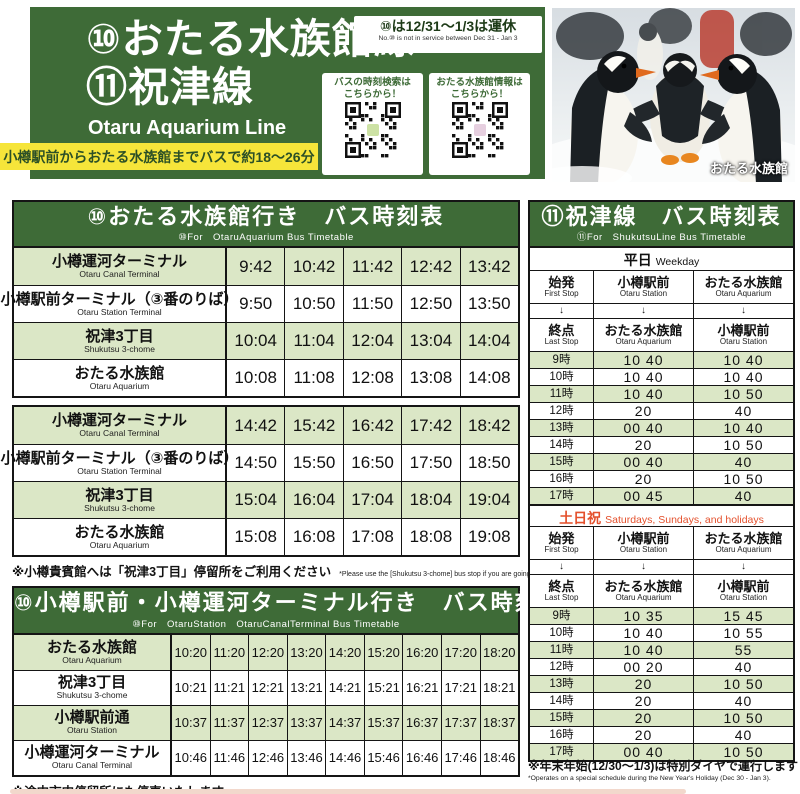  I want to click on departure-time-cell: 14:42, so click(256, 426).